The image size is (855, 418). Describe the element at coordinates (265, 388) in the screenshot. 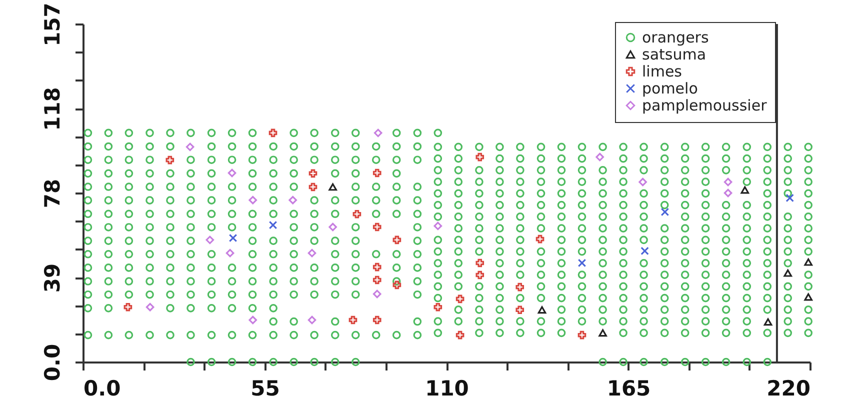

I see `x-tick-label: 55` at that location.